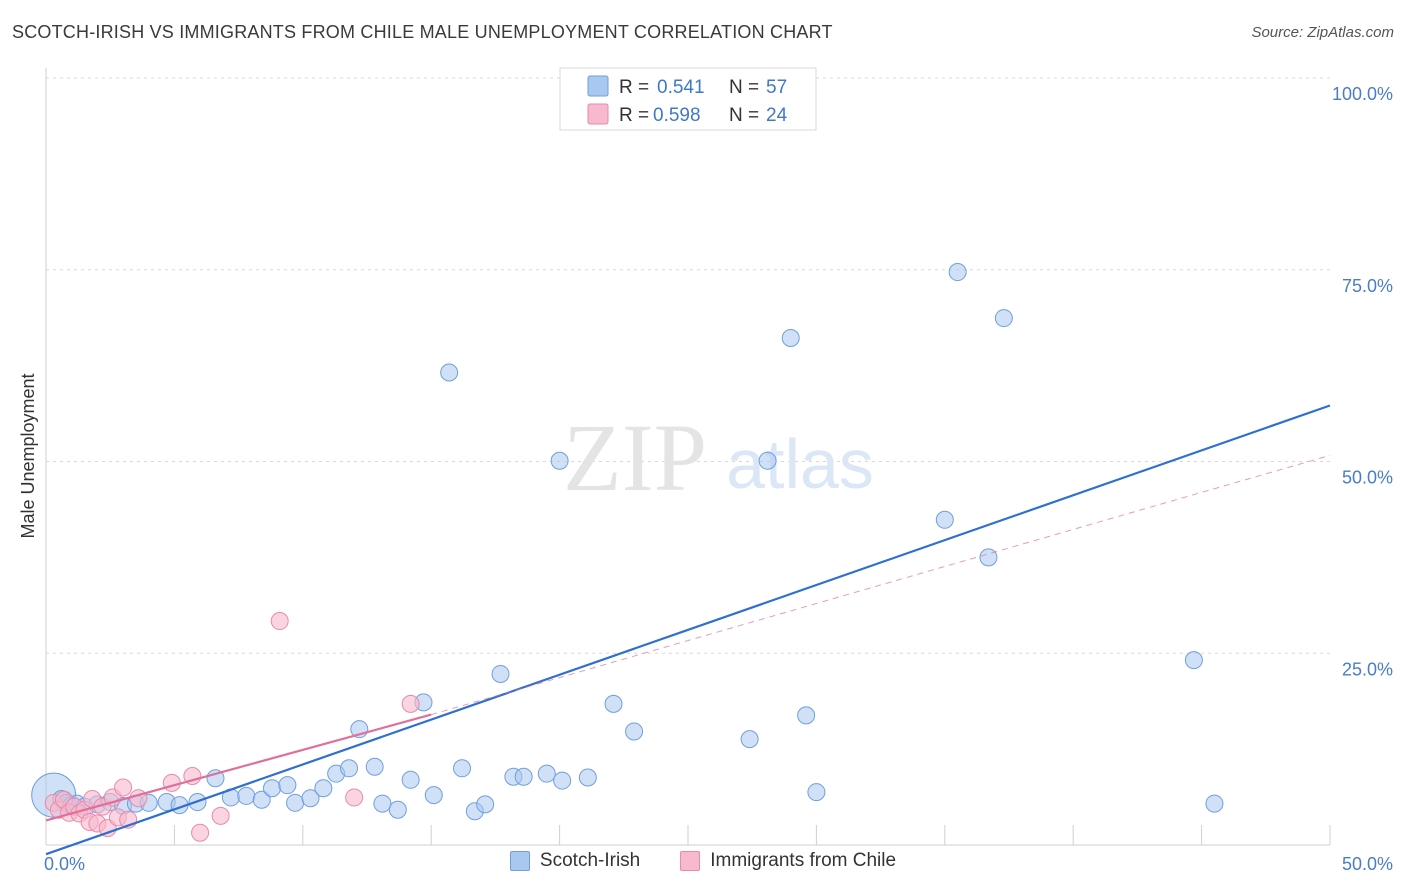 Image resolution: width=1406 pixels, height=892 pixels. Describe the element at coordinates (64, 864) in the screenshot. I see `x-tick-label: 0.0%` at that location.